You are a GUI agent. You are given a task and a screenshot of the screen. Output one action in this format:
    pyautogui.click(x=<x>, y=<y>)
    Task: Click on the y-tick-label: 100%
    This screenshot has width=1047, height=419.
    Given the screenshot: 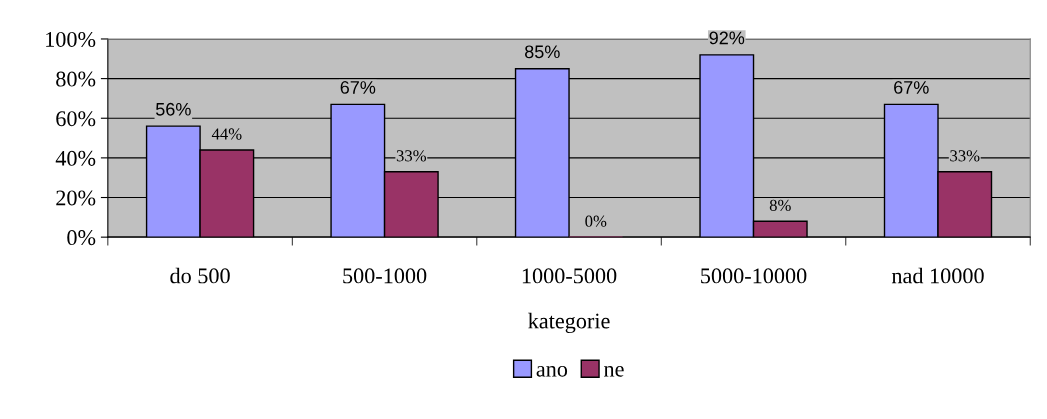 What is the action you would take?
    pyautogui.click(x=71, y=39)
    